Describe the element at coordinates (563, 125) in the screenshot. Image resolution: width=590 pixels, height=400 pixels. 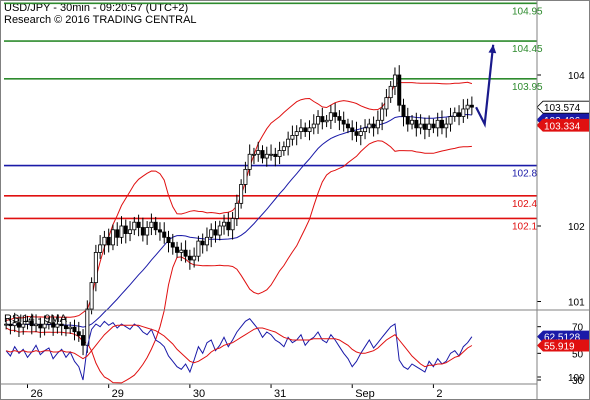
I see `price-tag-box` at that location.